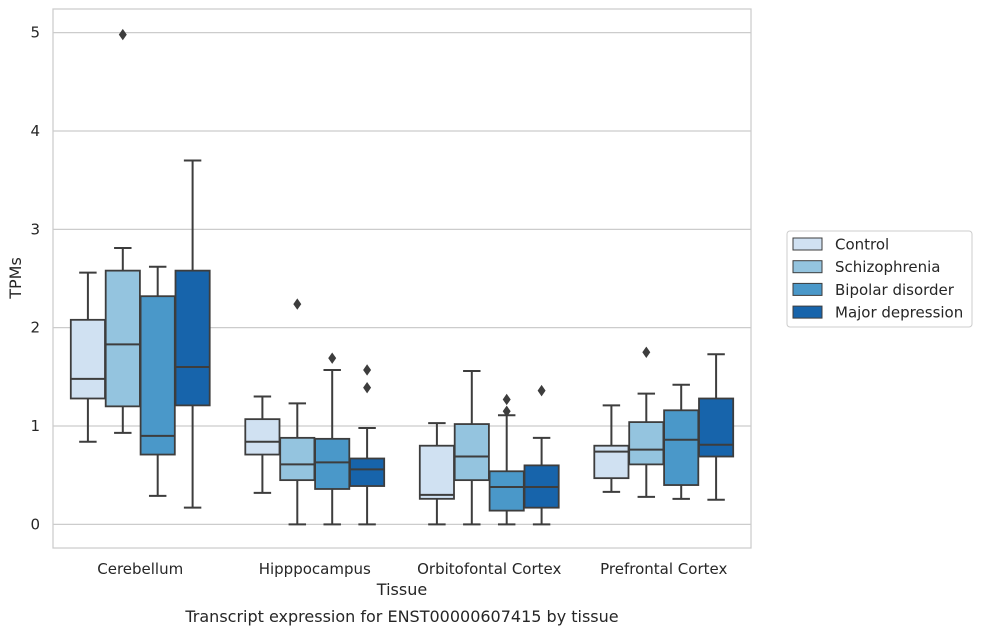 The image size is (983, 638). I want to click on y-tick-label: 2, so click(35, 328).